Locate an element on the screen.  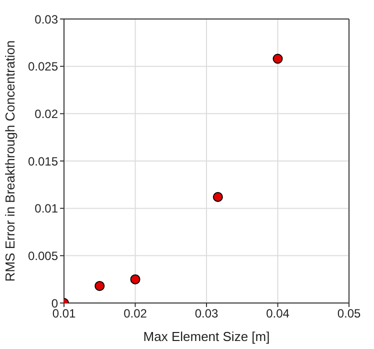
y-tick-label: 0.005 is located at coordinates (43, 255).